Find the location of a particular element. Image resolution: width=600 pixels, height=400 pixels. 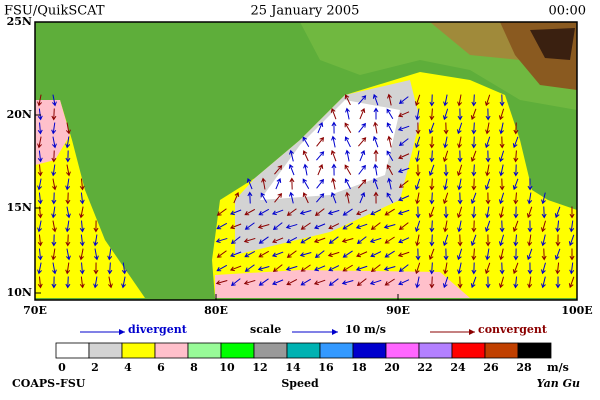

colorbar-unit: m/s is located at coordinates (558, 367).